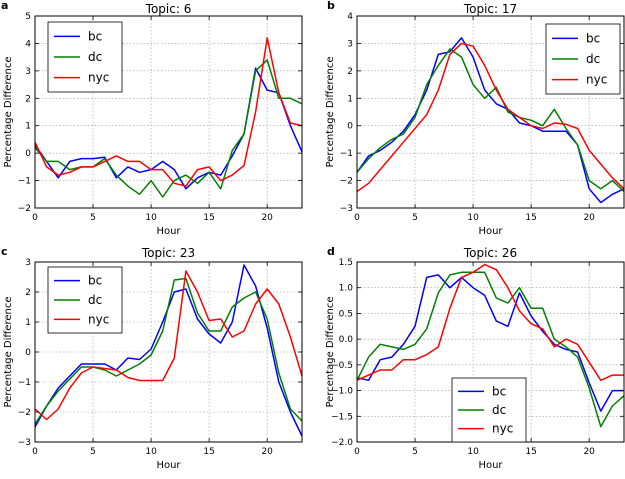 The width and height of the screenshot is (625, 479). I want to click on y-tick-label: −2.0, so click(342, 443).